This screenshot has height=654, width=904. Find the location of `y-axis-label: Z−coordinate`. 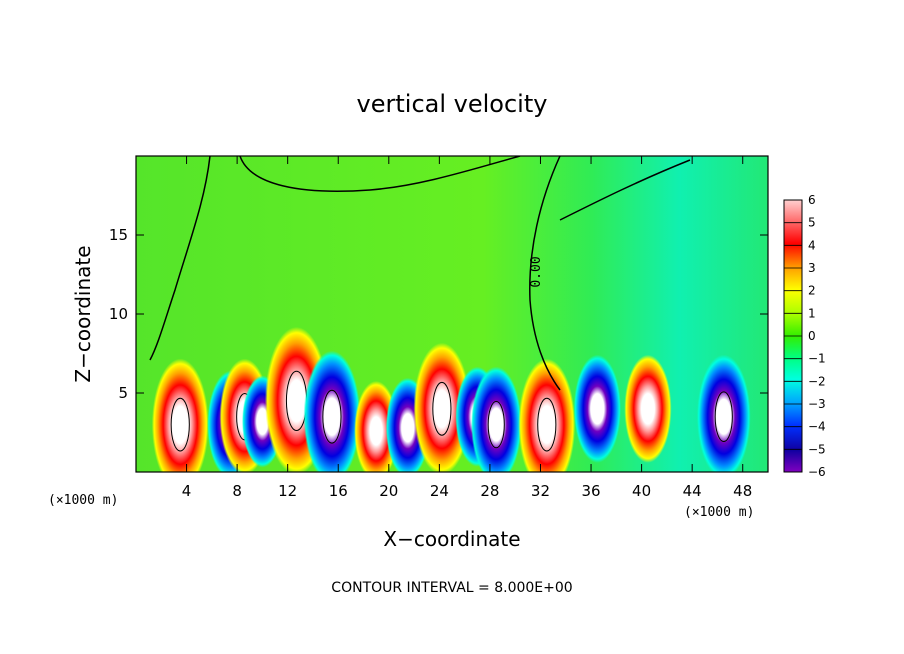

y-axis-label: Z−coordinate is located at coordinates (83, 313).